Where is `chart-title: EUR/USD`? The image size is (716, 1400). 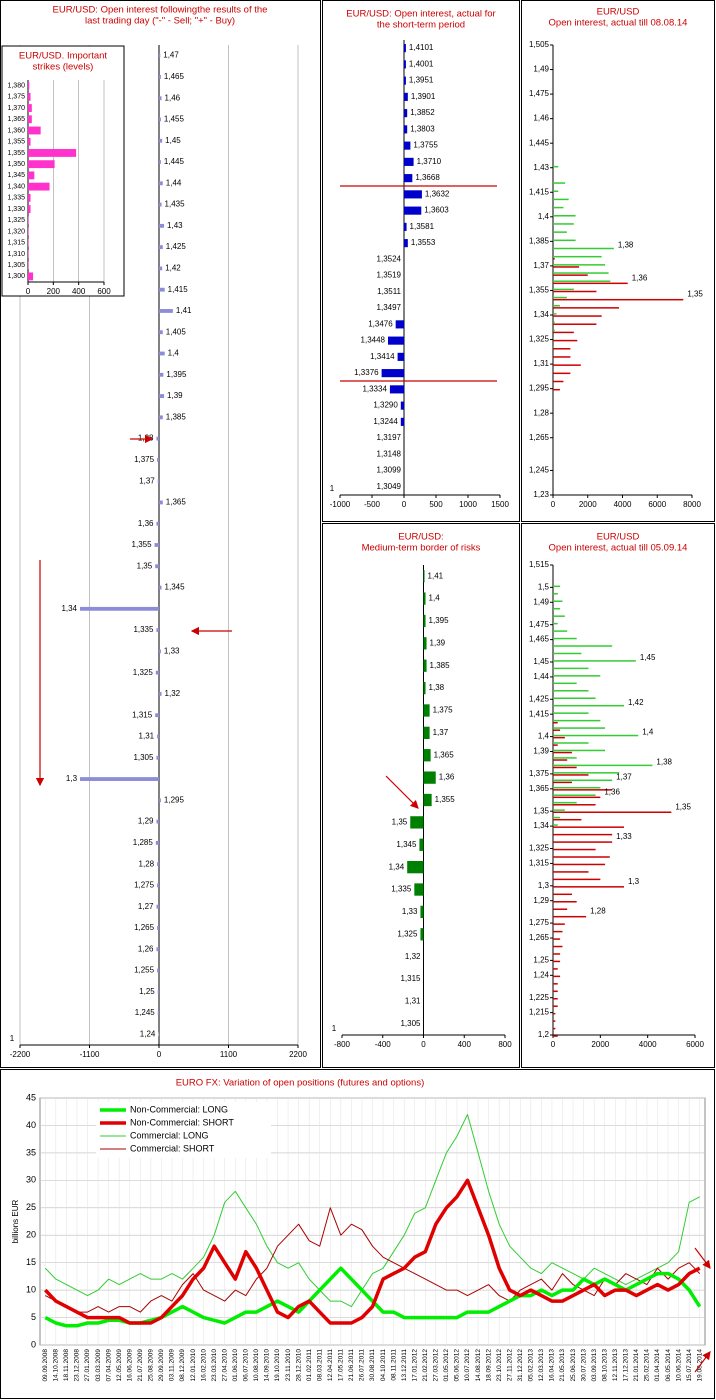
chart-title: EUR/USD is located at coordinates (618, 537).